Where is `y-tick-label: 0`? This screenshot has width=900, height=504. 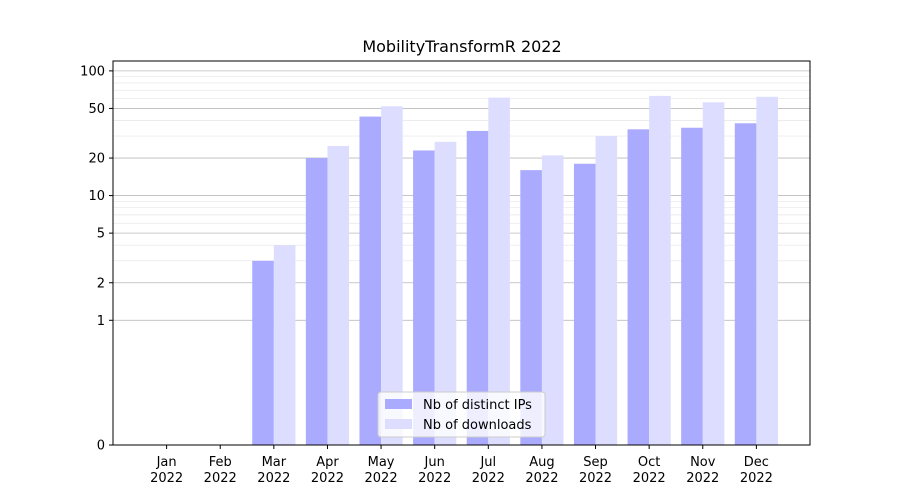
y-tick-label: 0 is located at coordinates (101, 446).